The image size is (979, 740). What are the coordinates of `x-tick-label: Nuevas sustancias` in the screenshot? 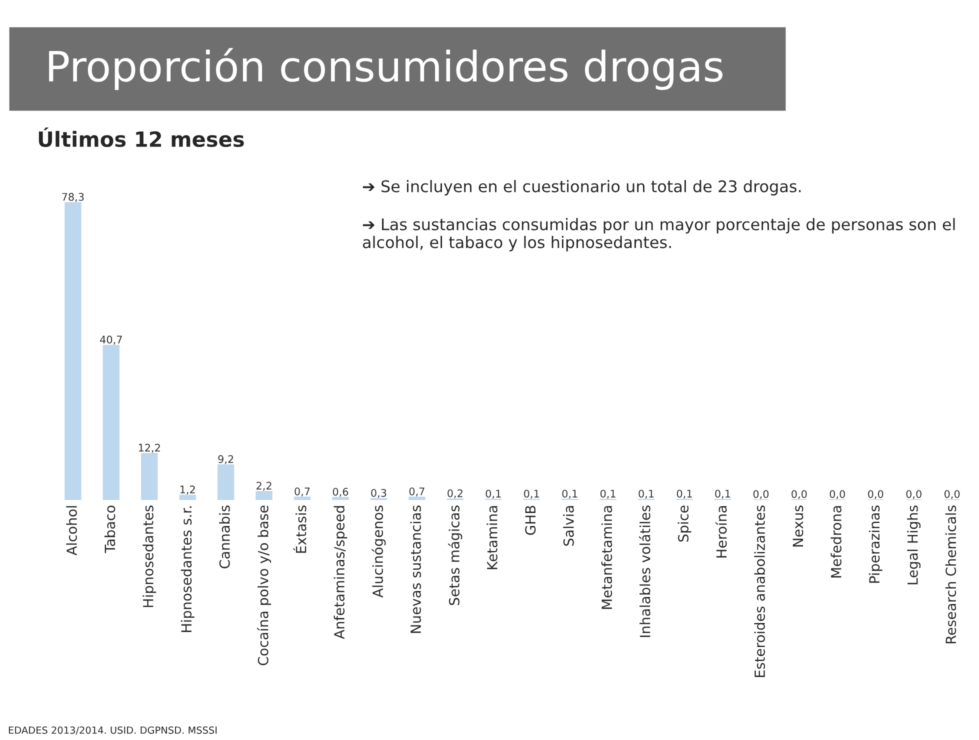 It's located at (415, 569).